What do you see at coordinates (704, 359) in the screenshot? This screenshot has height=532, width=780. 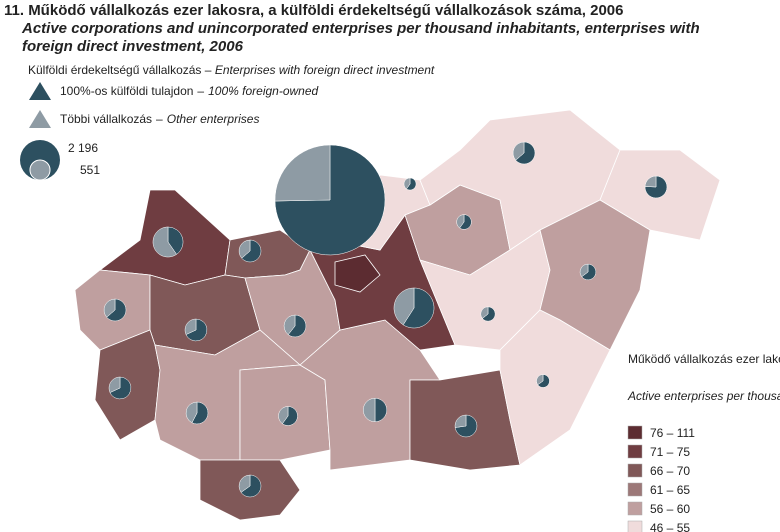 I see `class-legend-title: Működő vállalkozás ezer lakosra` at bounding box center [704, 359].